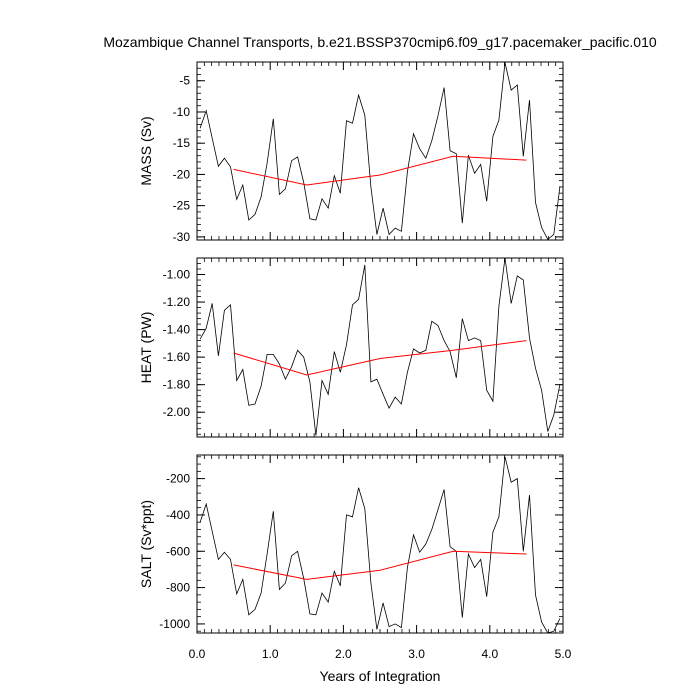 This screenshot has width=700, height=700. What do you see at coordinates (178, 479) in the screenshot?
I see `salt-y-tick-label: -200` at bounding box center [178, 479].